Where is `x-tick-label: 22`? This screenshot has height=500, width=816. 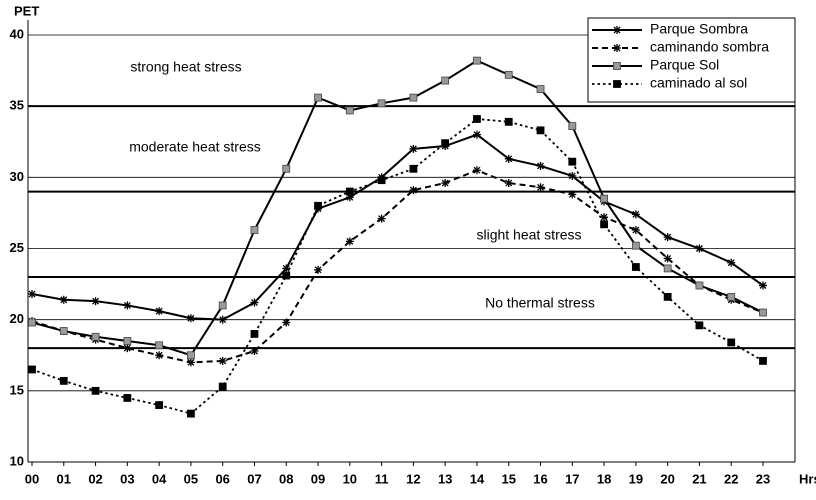 x-tick-label: 22 is located at coordinates (731, 478).